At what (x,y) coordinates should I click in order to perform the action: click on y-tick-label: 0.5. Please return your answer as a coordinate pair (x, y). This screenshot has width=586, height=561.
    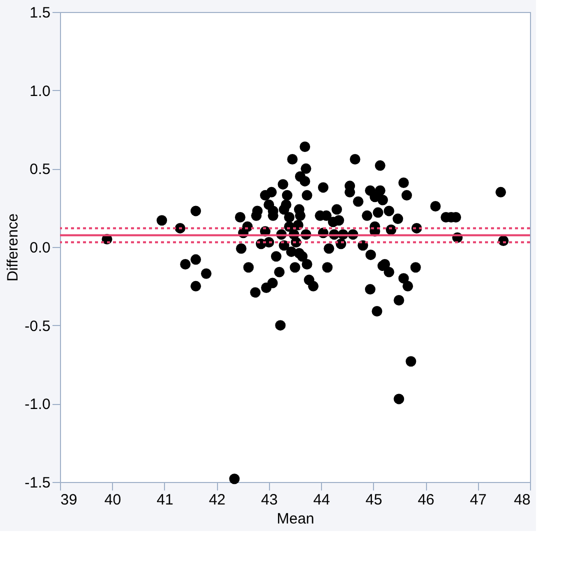
    Looking at the image, I should click on (40, 169).